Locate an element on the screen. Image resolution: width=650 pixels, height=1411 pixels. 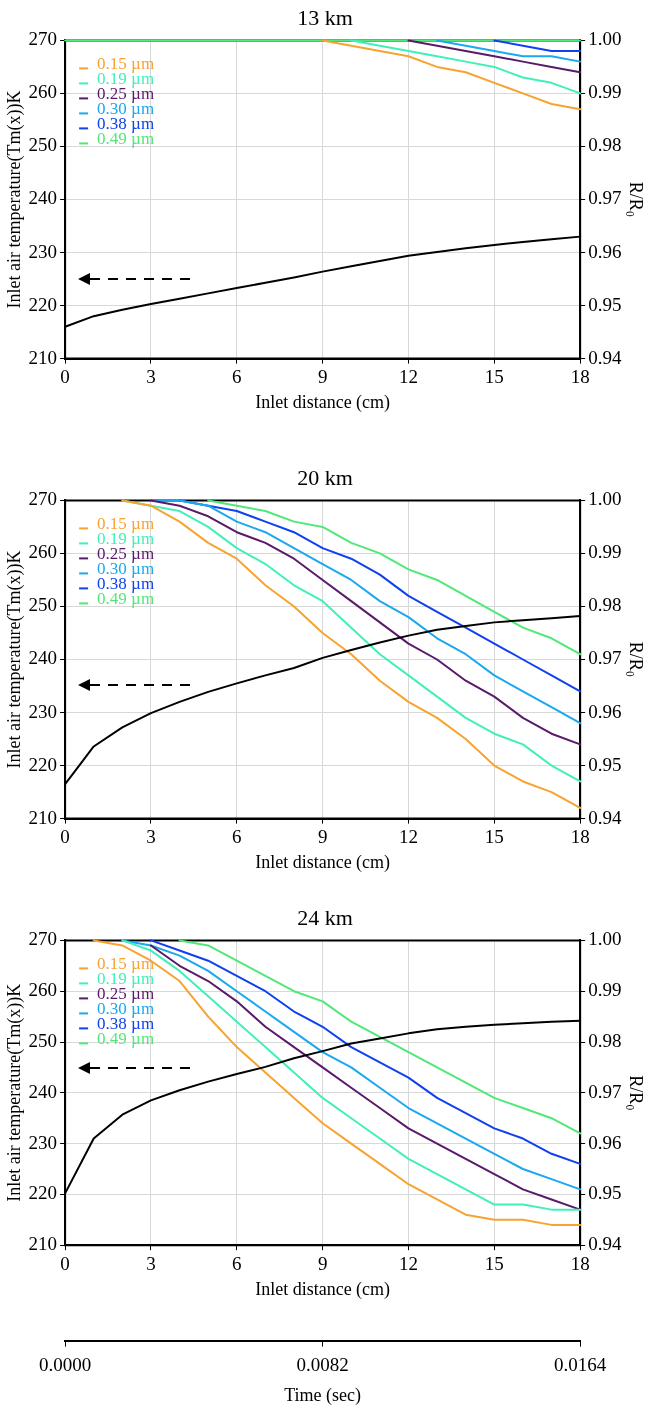
x2-axis-title: Time (sec) is located at coordinates (323, 1395).